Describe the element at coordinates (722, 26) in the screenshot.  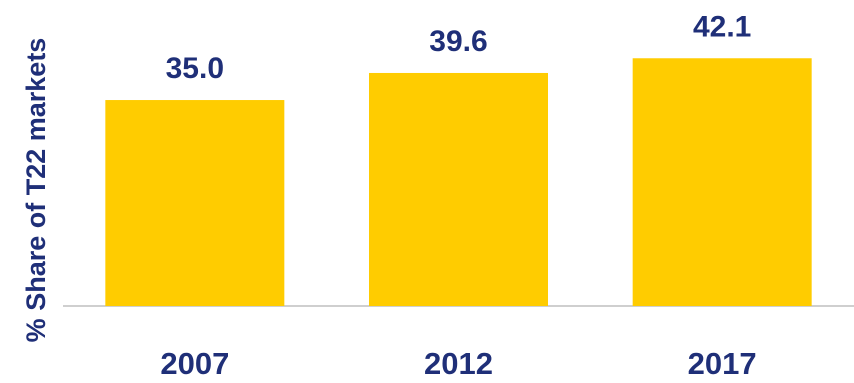
I see `data-label-2017: 42.1` at that location.